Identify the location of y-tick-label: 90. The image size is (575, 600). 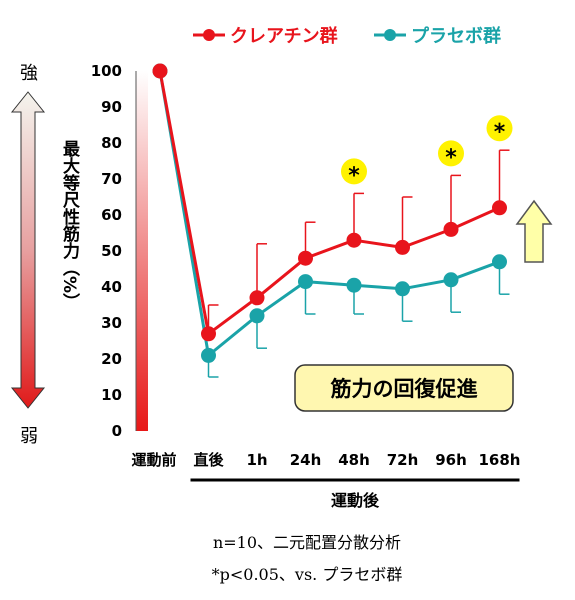
(111, 107).